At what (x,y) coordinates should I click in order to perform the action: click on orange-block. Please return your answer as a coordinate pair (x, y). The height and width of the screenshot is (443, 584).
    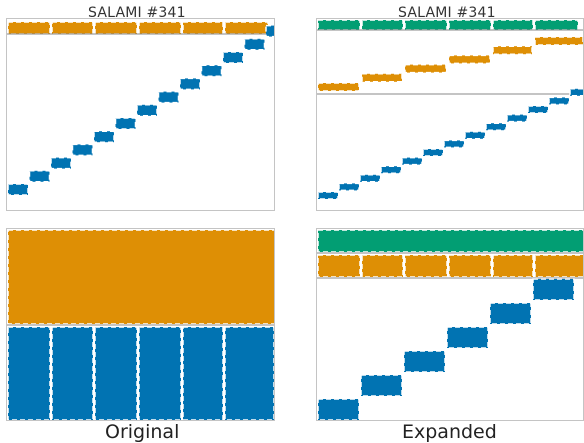
    Looking at the image, I should click on (140, 277).